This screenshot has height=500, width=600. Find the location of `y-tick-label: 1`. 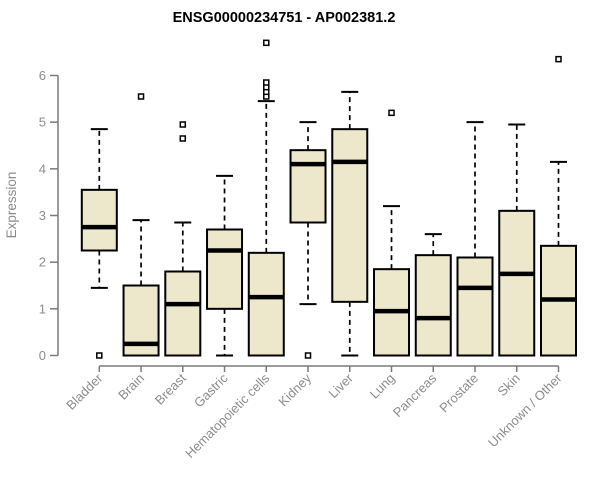

y-tick-label: 1 is located at coordinates (42, 308).